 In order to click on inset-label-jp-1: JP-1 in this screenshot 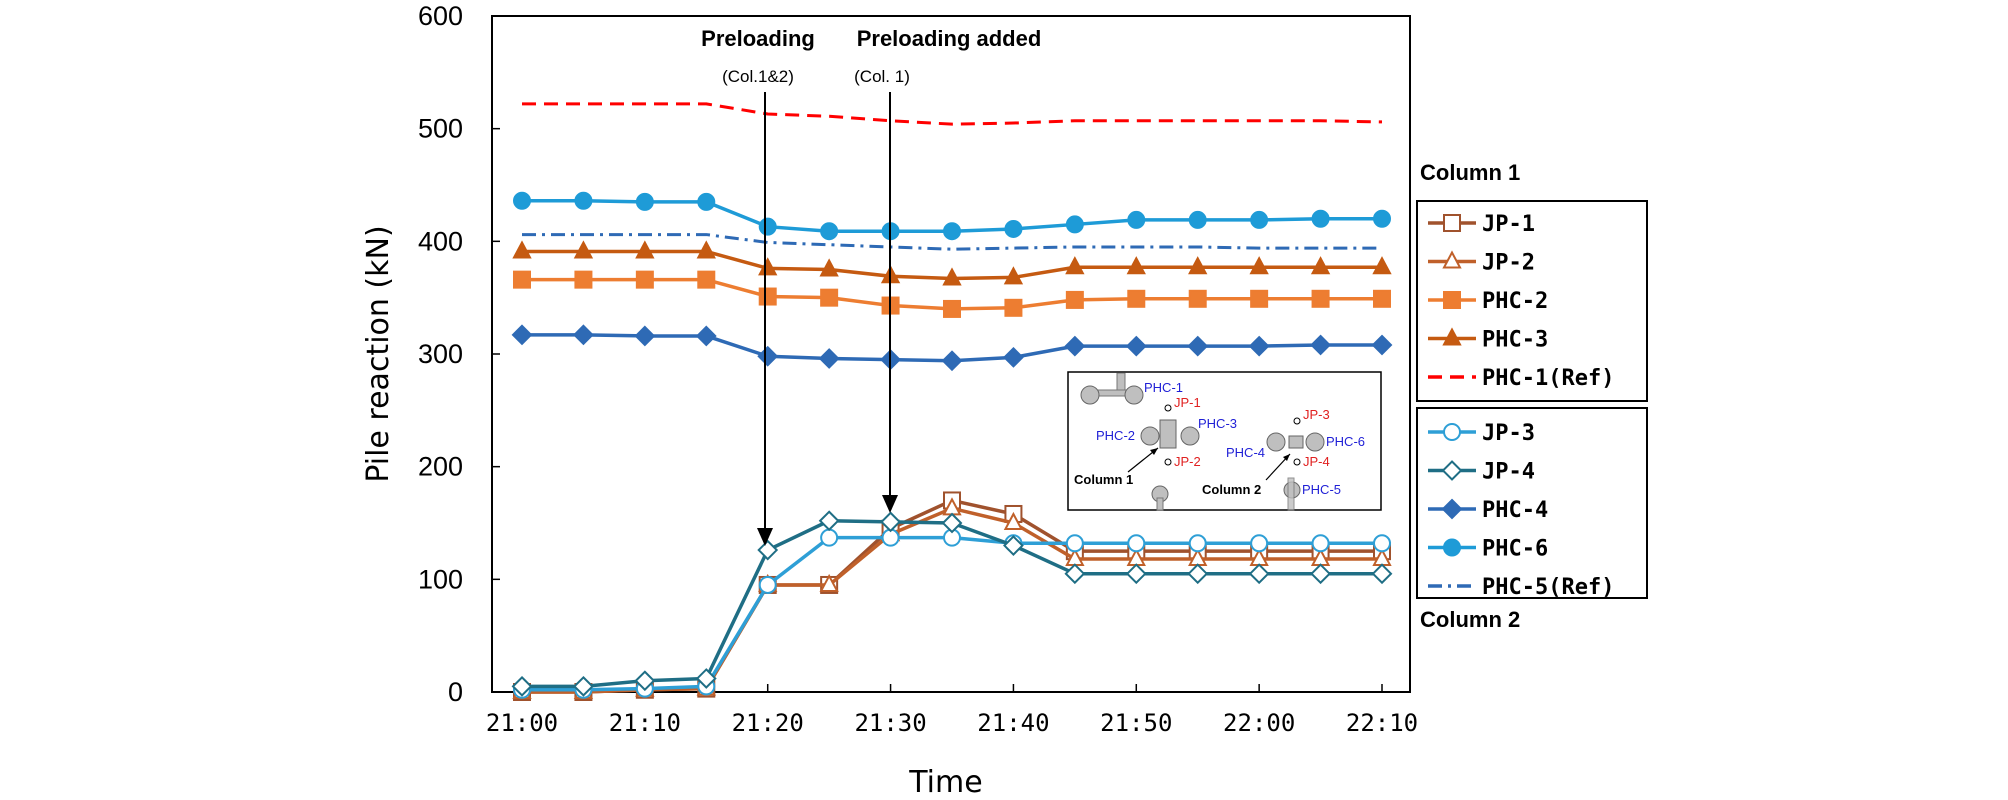, I will do `click(1187, 402)`.